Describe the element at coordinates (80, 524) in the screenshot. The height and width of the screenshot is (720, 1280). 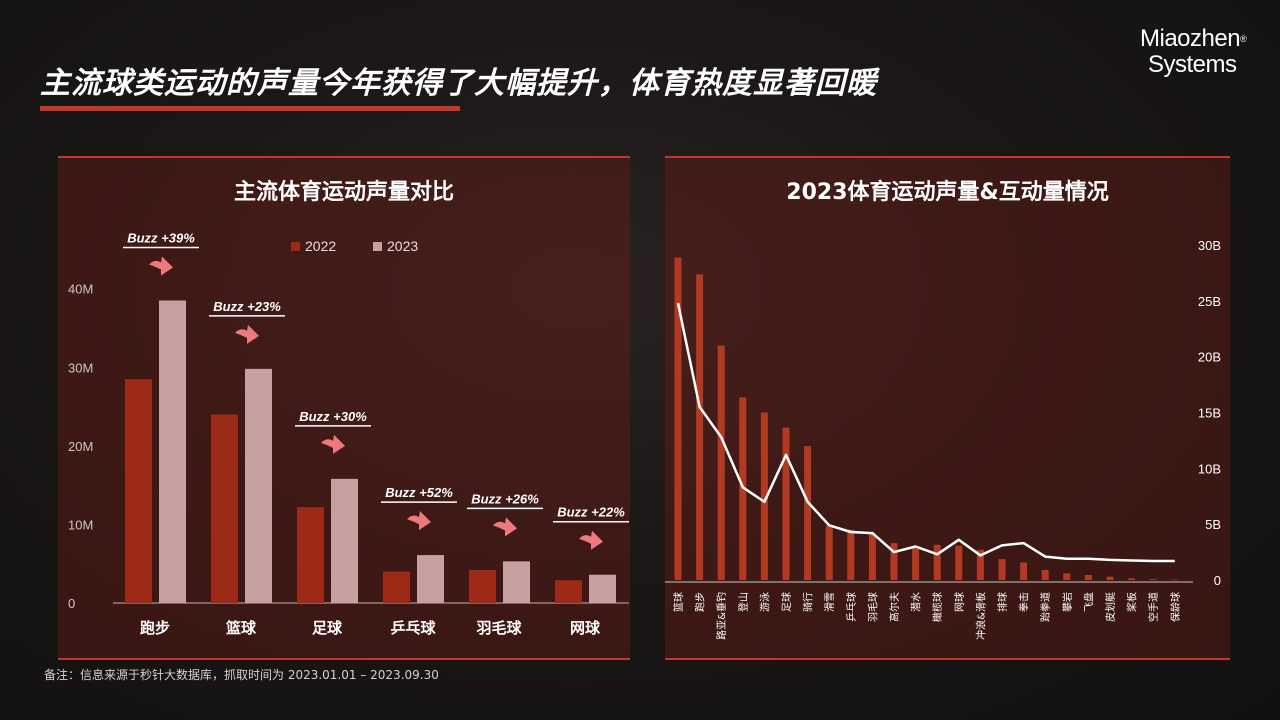
I see `y-tick-label: 10M` at that location.